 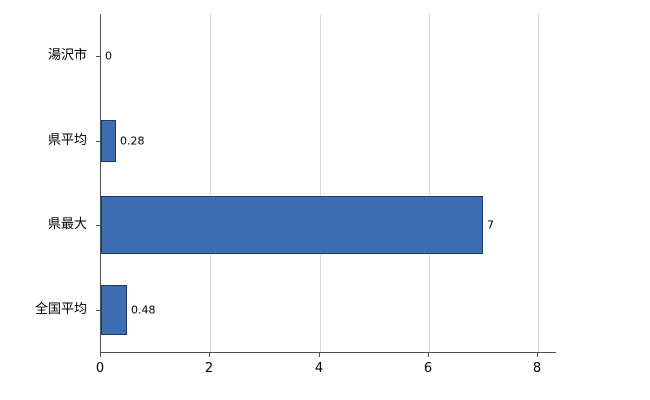 What do you see at coordinates (537, 368) in the screenshot?
I see `x-tick-label: 8` at bounding box center [537, 368].